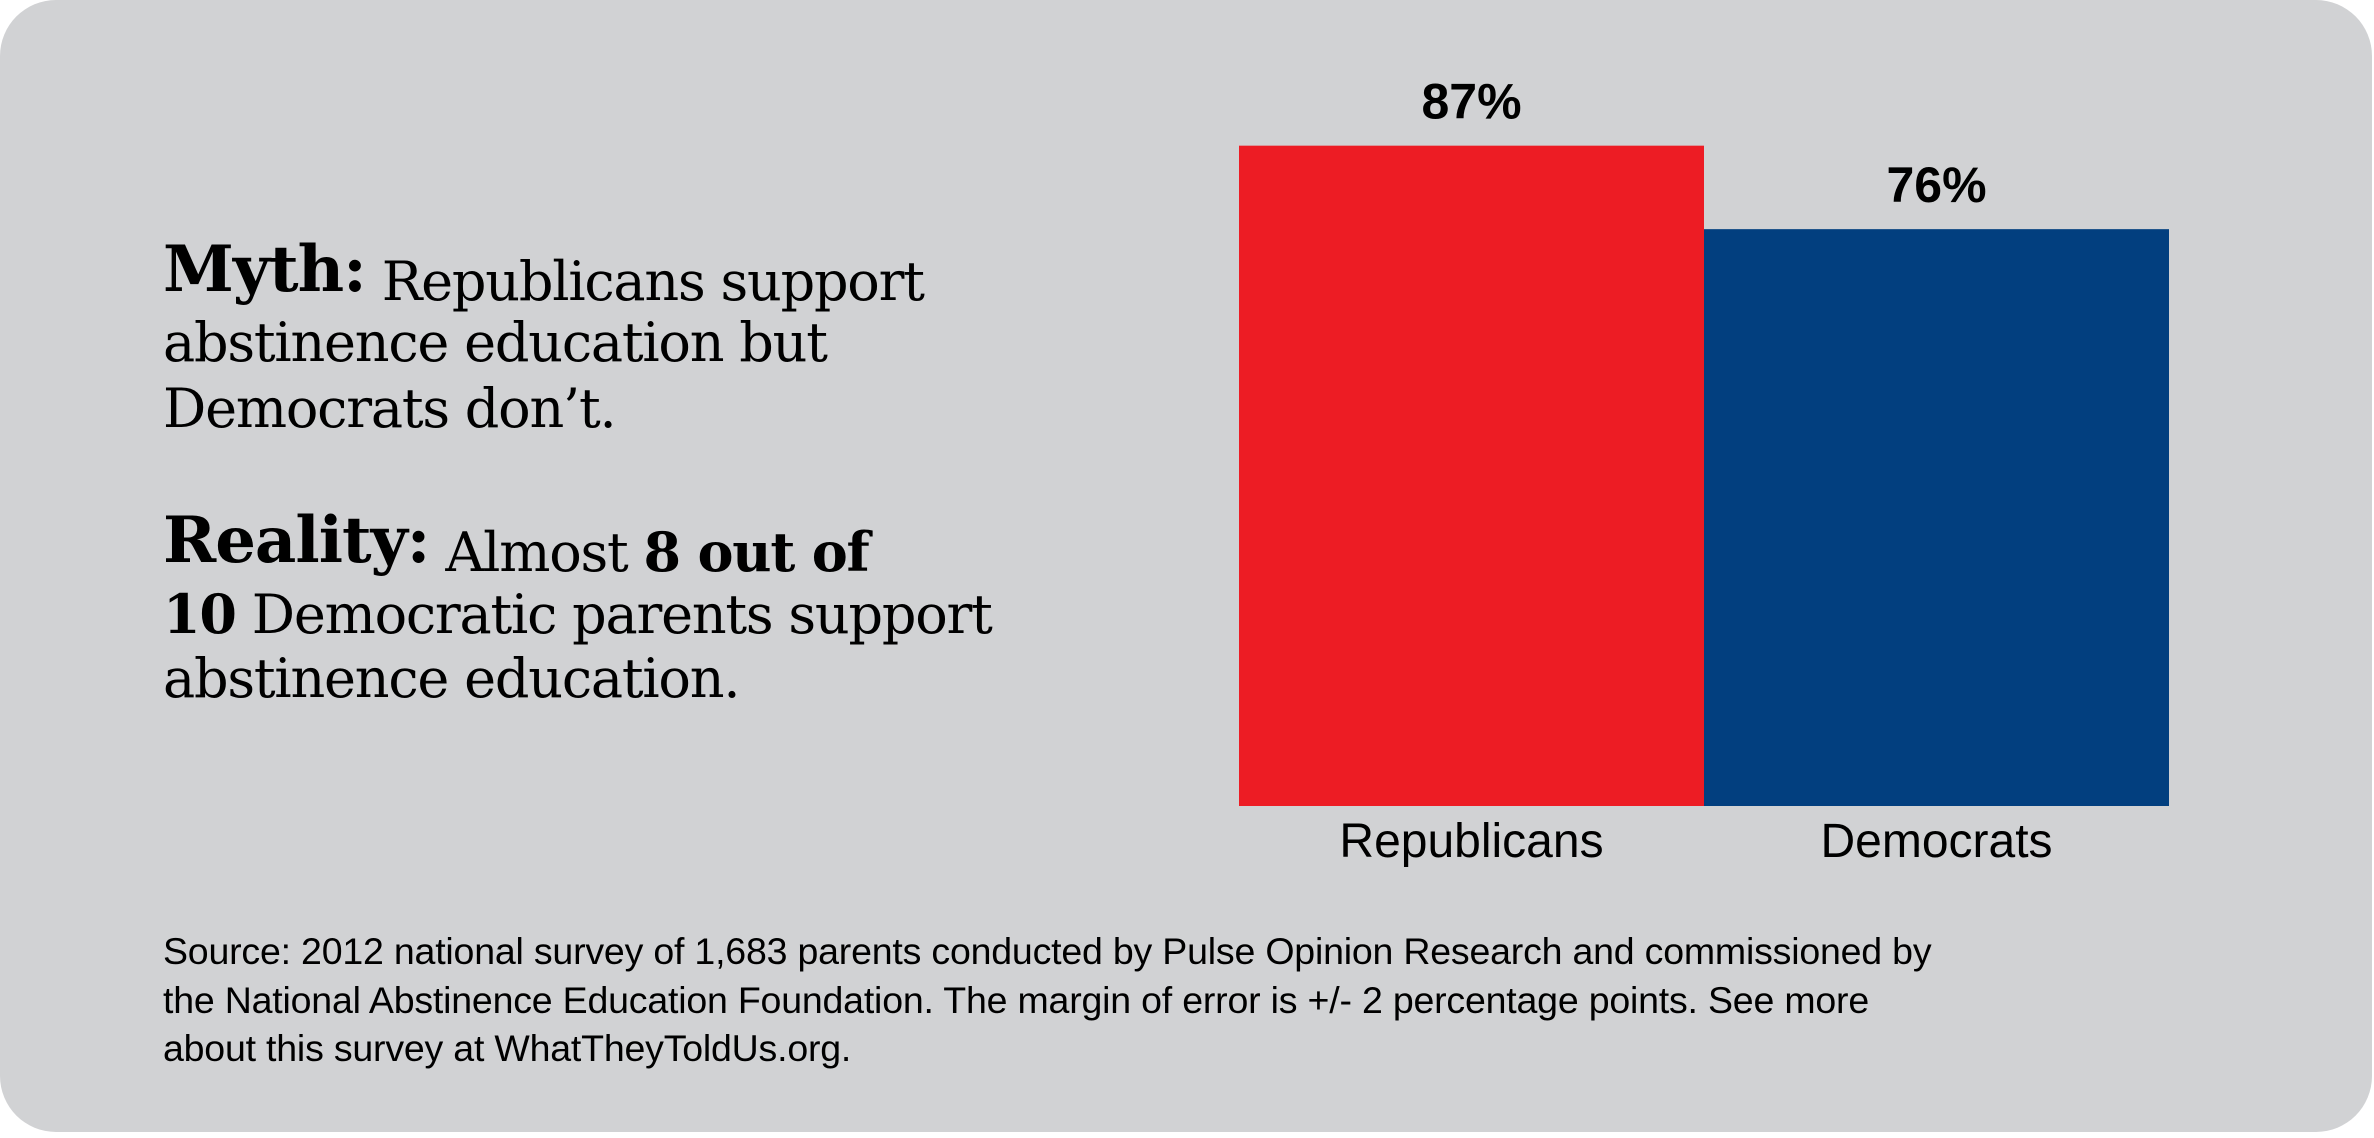  I want to click on value-label-republicans: 87%, so click(1471, 102).